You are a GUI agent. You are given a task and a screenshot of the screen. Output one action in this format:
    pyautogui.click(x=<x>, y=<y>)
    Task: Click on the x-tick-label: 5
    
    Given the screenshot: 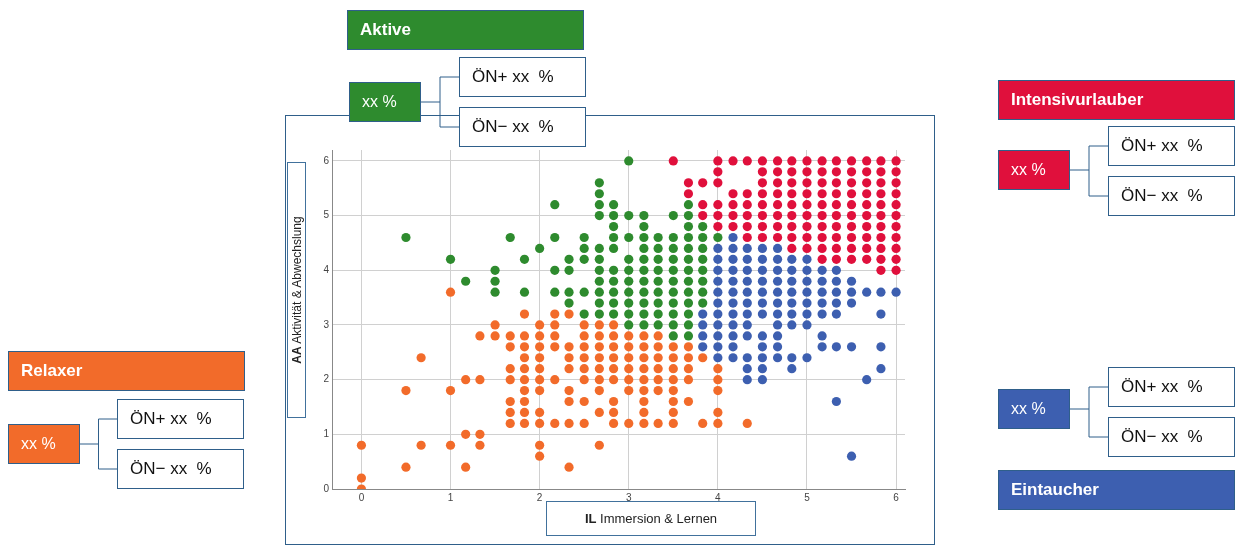 What is the action you would take?
    pyautogui.click(x=807, y=497)
    